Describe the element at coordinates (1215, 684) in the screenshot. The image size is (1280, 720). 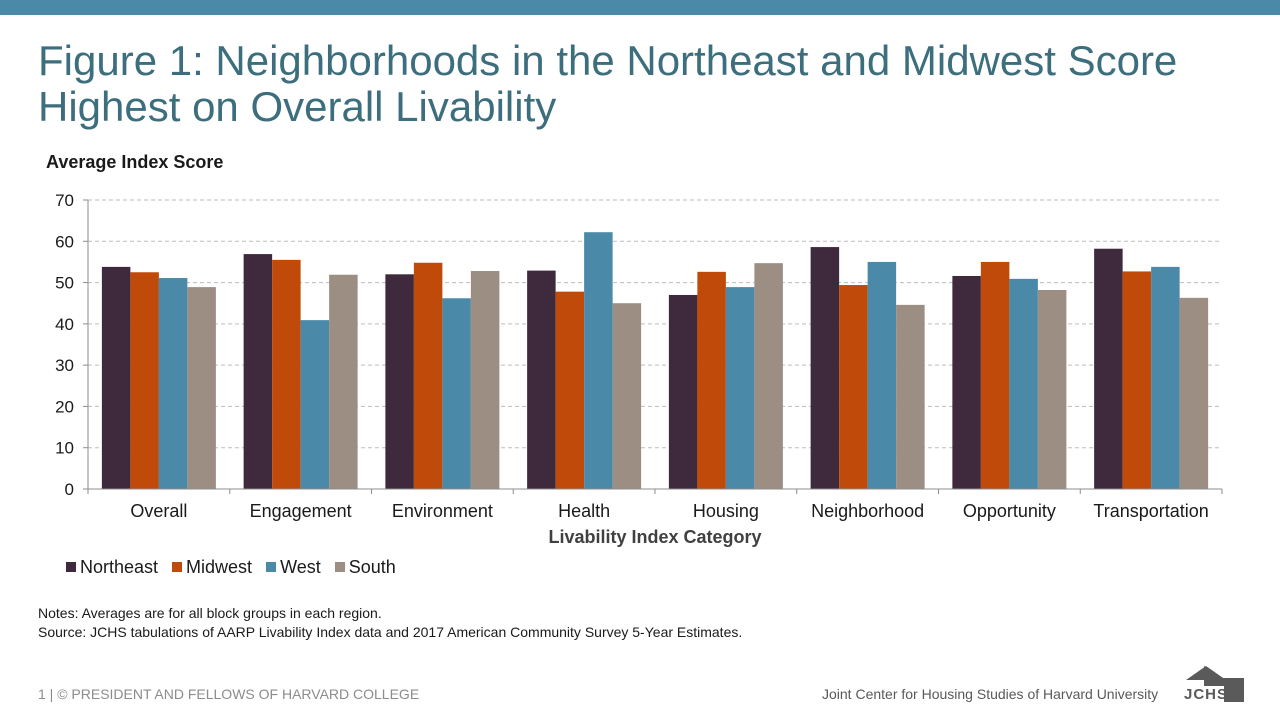
I see `jchs-logo-icon` at that location.